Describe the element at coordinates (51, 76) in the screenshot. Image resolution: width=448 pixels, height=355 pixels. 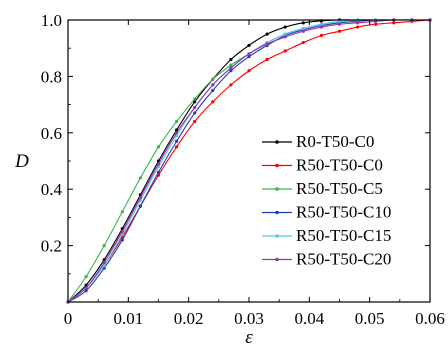
I see `y-tick-label: 0.8` at that location.